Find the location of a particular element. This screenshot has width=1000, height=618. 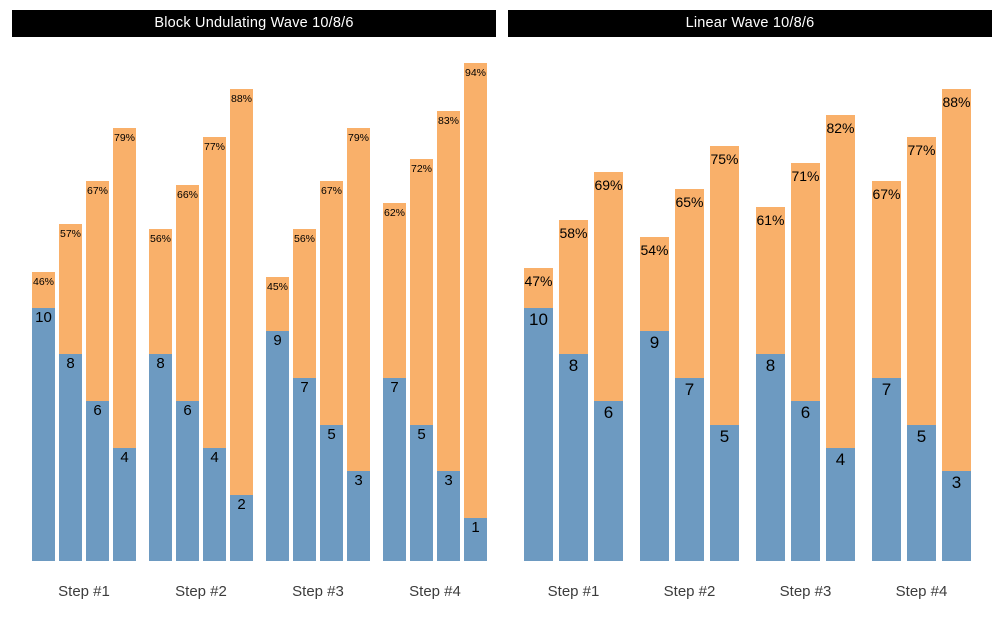

intensity-label: 82% is located at coordinates (840, 128).